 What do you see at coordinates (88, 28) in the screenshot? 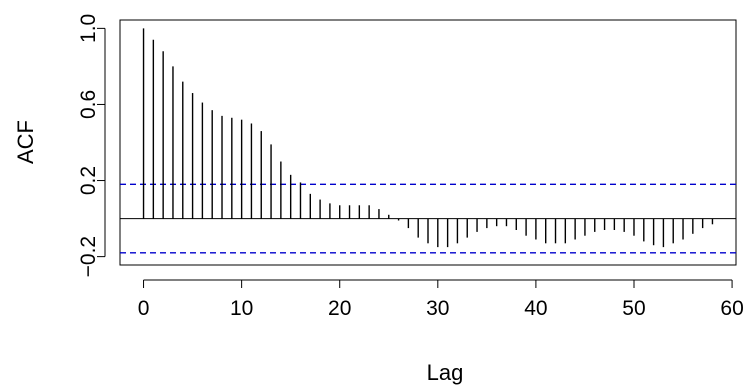
I see `y-tick-label: 1.0` at bounding box center [88, 28].